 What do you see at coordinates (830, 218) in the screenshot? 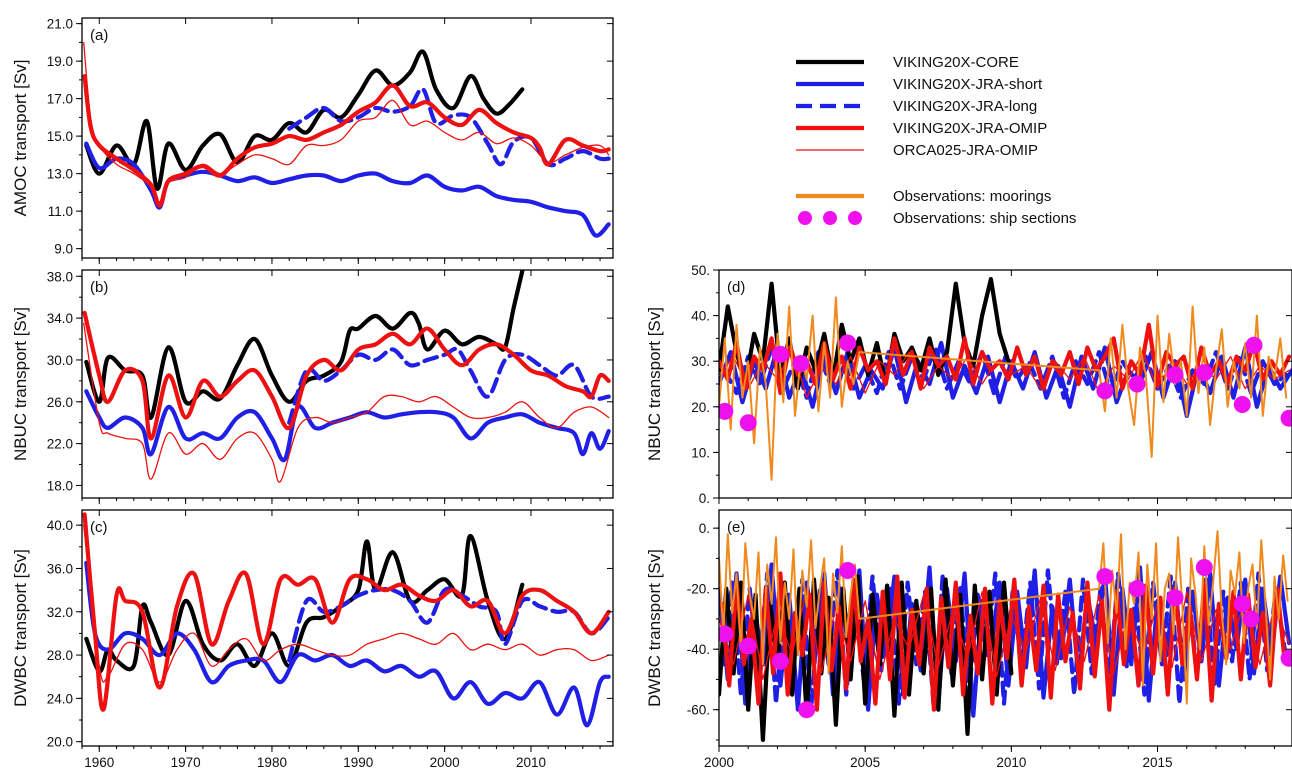
I see `legend-dot` at bounding box center [830, 218].